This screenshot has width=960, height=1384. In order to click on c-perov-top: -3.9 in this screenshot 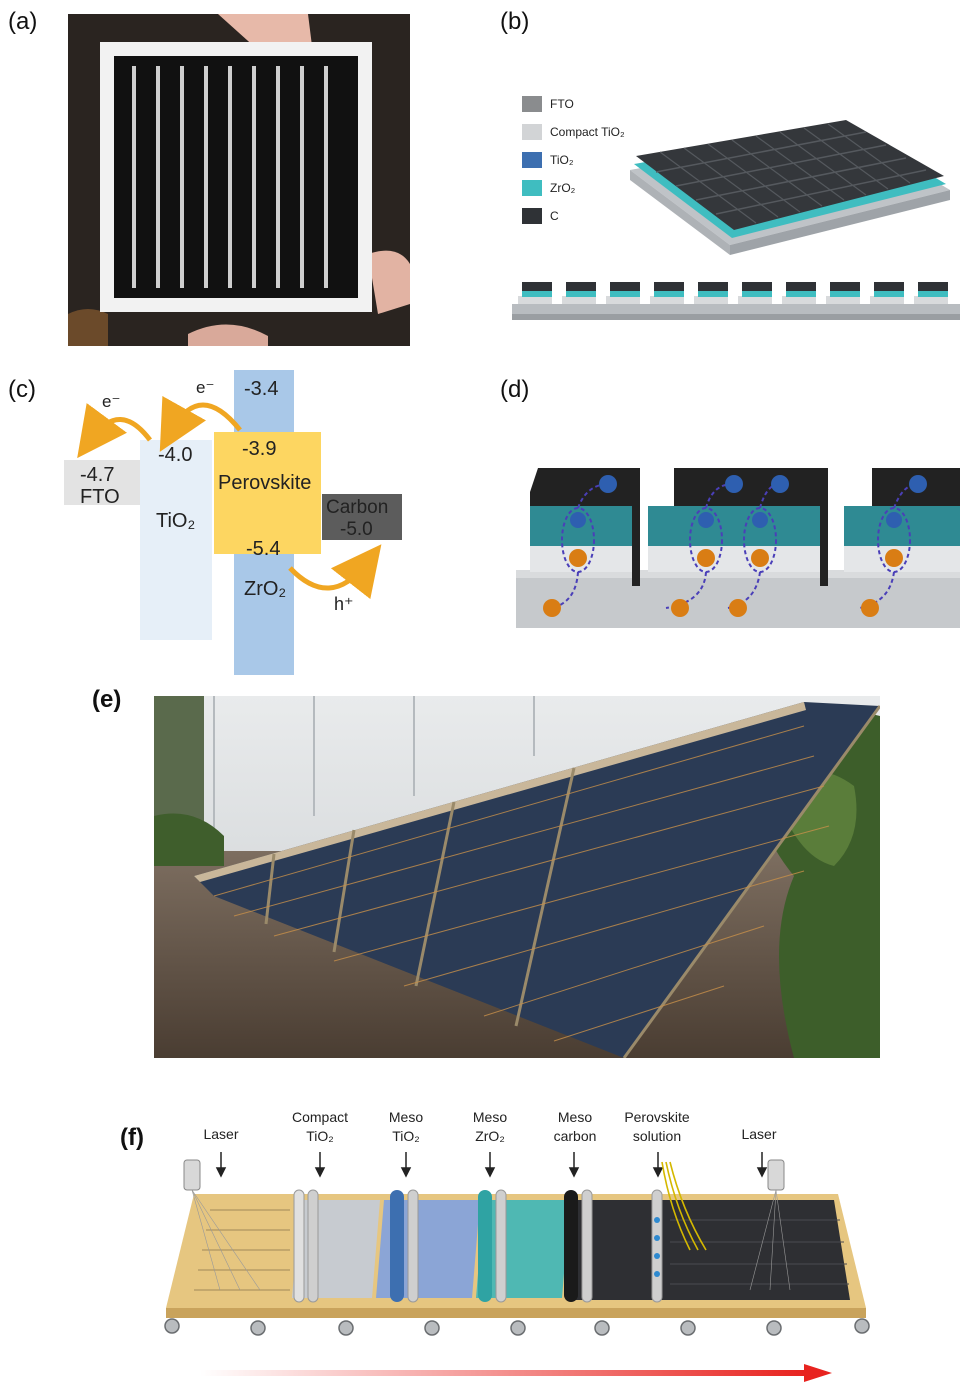, I will do `click(259, 449)`.